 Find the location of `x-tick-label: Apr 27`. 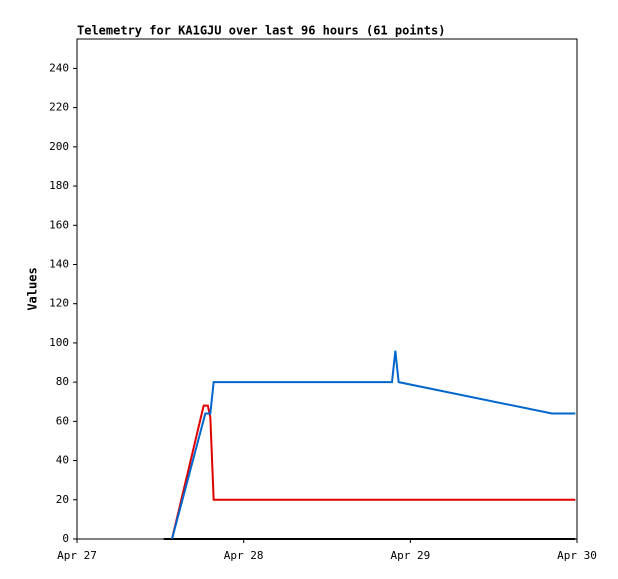

x-tick-label: Apr 27 is located at coordinates (77, 555).